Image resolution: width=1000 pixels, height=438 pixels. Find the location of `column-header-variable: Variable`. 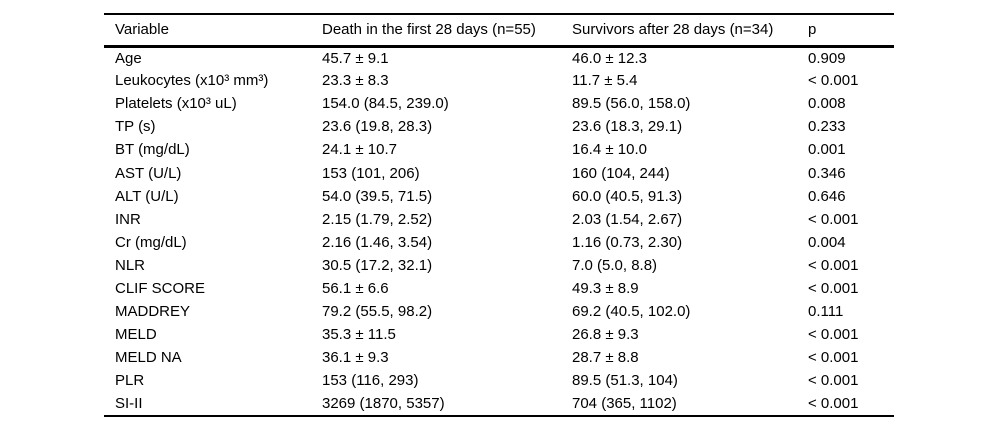

column-header-variable: Variable is located at coordinates (213, 31).